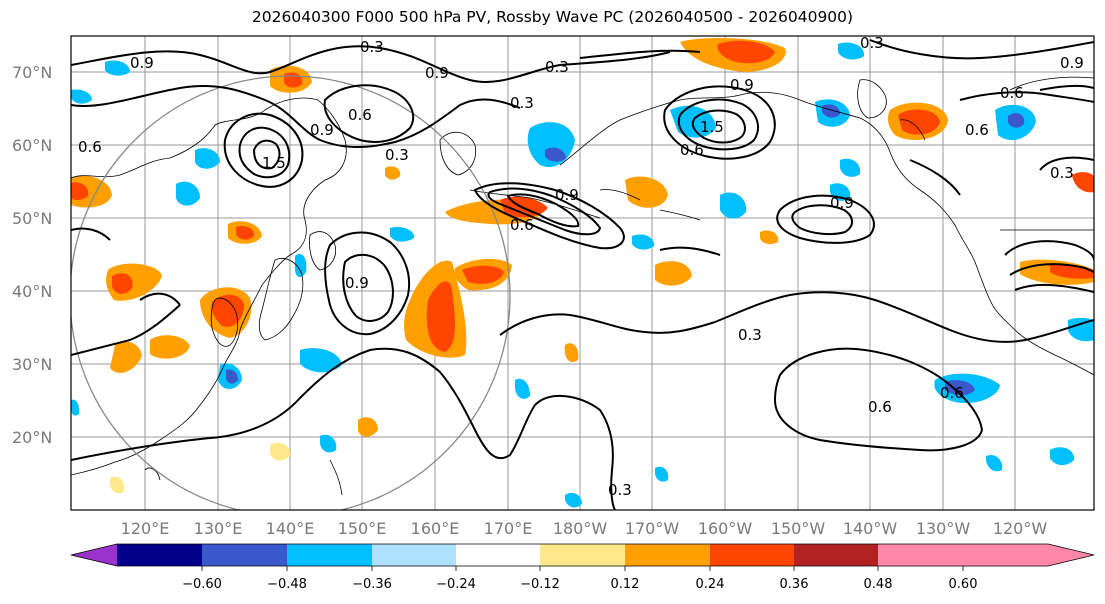 The width and height of the screenshot is (1105, 604). I want to click on colorbar-tick-label: 0.60, so click(963, 584).